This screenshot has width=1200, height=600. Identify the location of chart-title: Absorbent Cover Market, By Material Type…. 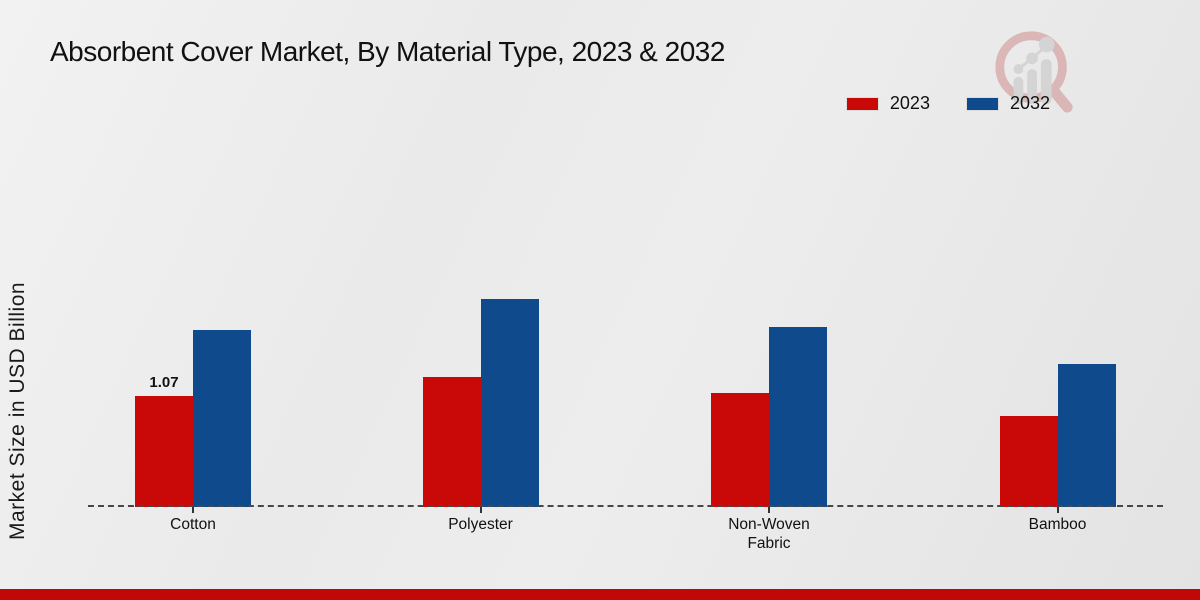
(387, 51).